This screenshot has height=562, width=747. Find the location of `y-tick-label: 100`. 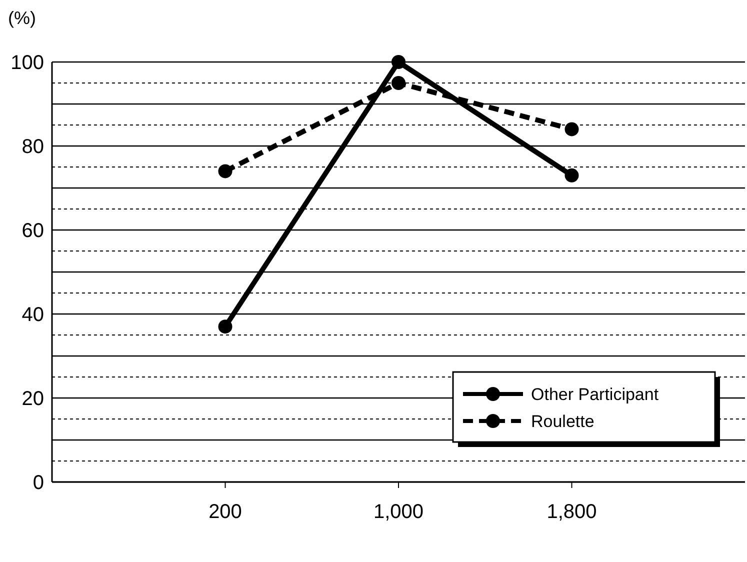

y-tick-label: 100 is located at coordinates (27, 63).